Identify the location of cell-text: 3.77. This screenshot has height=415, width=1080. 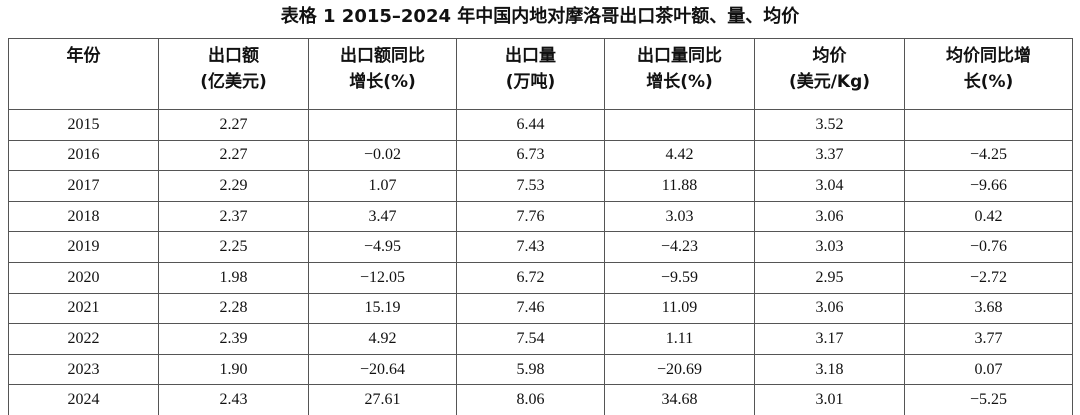
(988, 338).